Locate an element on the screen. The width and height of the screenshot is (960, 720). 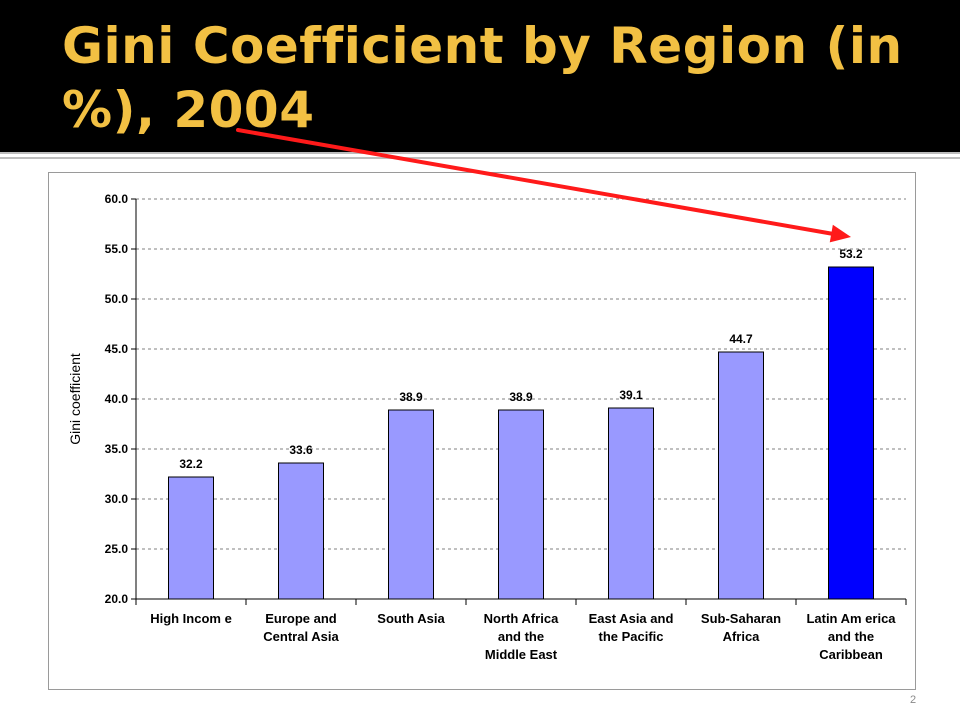
y-tick-label: 50.0 is located at coordinates (117, 299).